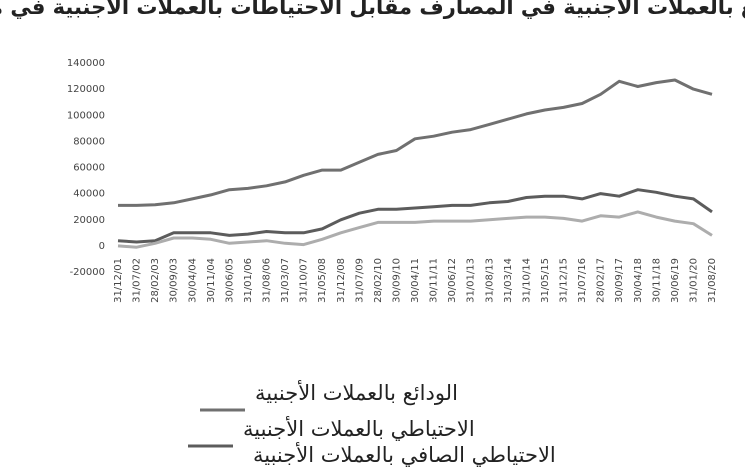 This screenshot has height=470, width=745. What do you see at coordinates (102, 246) in the screenshot?
I see `y-tick-label: 0` at bounding box center [102, 246].